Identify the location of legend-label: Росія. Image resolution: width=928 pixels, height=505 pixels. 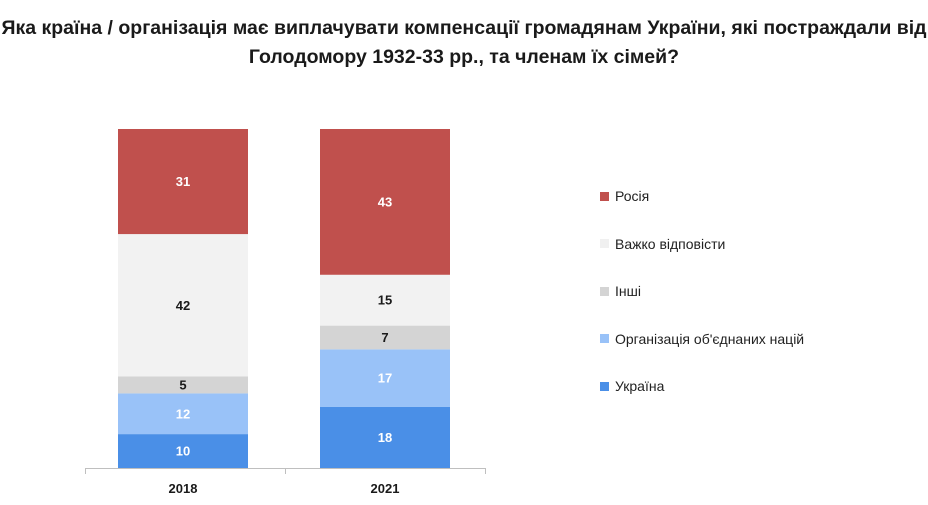
(632, 196).